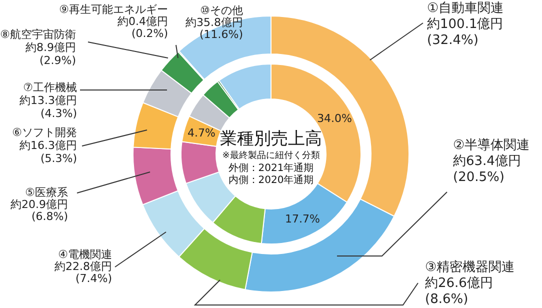 Image resolution: width=542 pixels, height=308 pixels. Describe the element at coordinates (46, 192) in the screenshot. I see `slice-label: ⑤医療系` at that location.